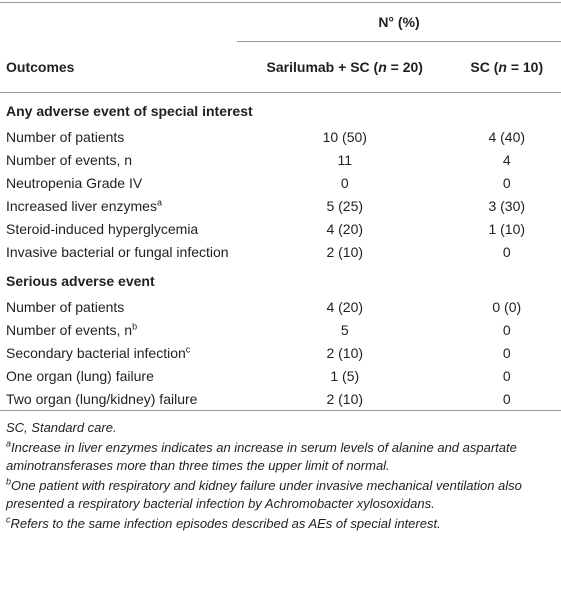  I want to click on section-row: Any adverse event of special interest, so click(280, 109).